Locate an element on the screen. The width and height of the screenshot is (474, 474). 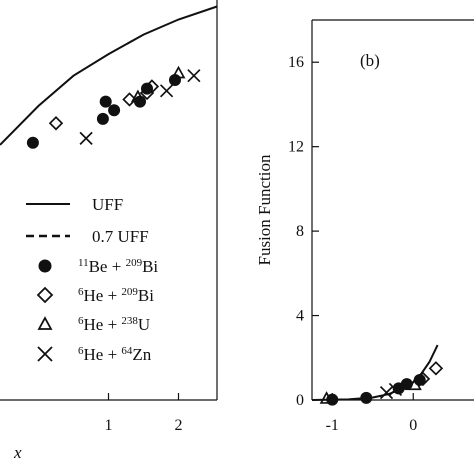
legend-entry-be: 11Be + 209Bi is located at coordinates (98, 266).